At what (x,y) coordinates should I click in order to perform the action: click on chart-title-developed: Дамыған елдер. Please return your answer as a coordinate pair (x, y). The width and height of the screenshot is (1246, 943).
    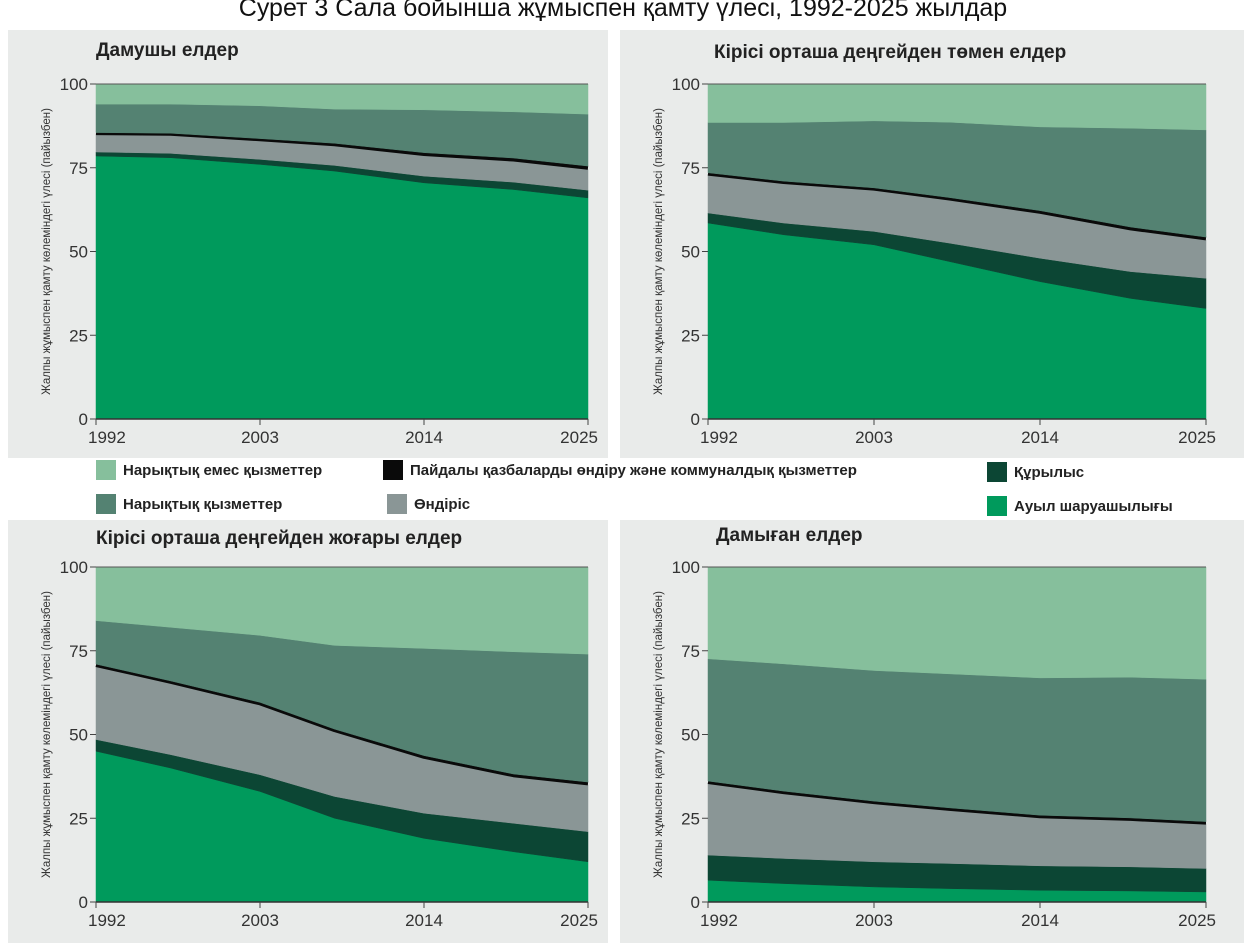
    Looking at the image, I should click on (789, 535).